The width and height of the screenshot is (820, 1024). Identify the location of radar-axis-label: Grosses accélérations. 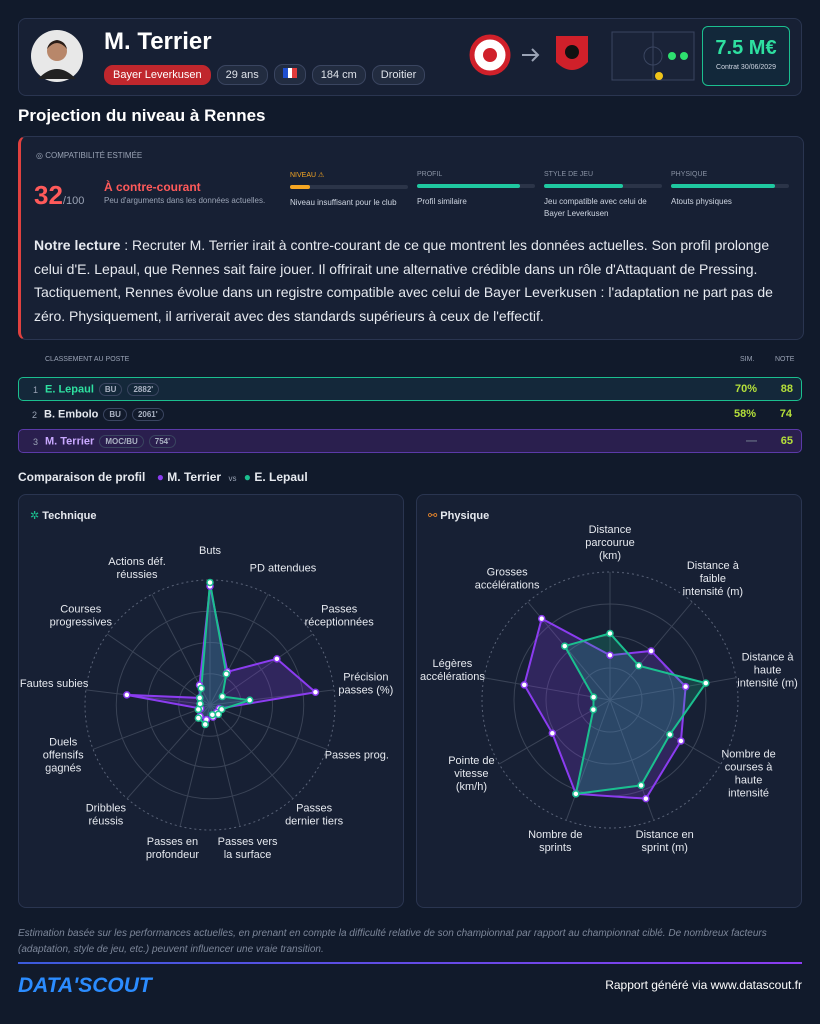
(507, 579).